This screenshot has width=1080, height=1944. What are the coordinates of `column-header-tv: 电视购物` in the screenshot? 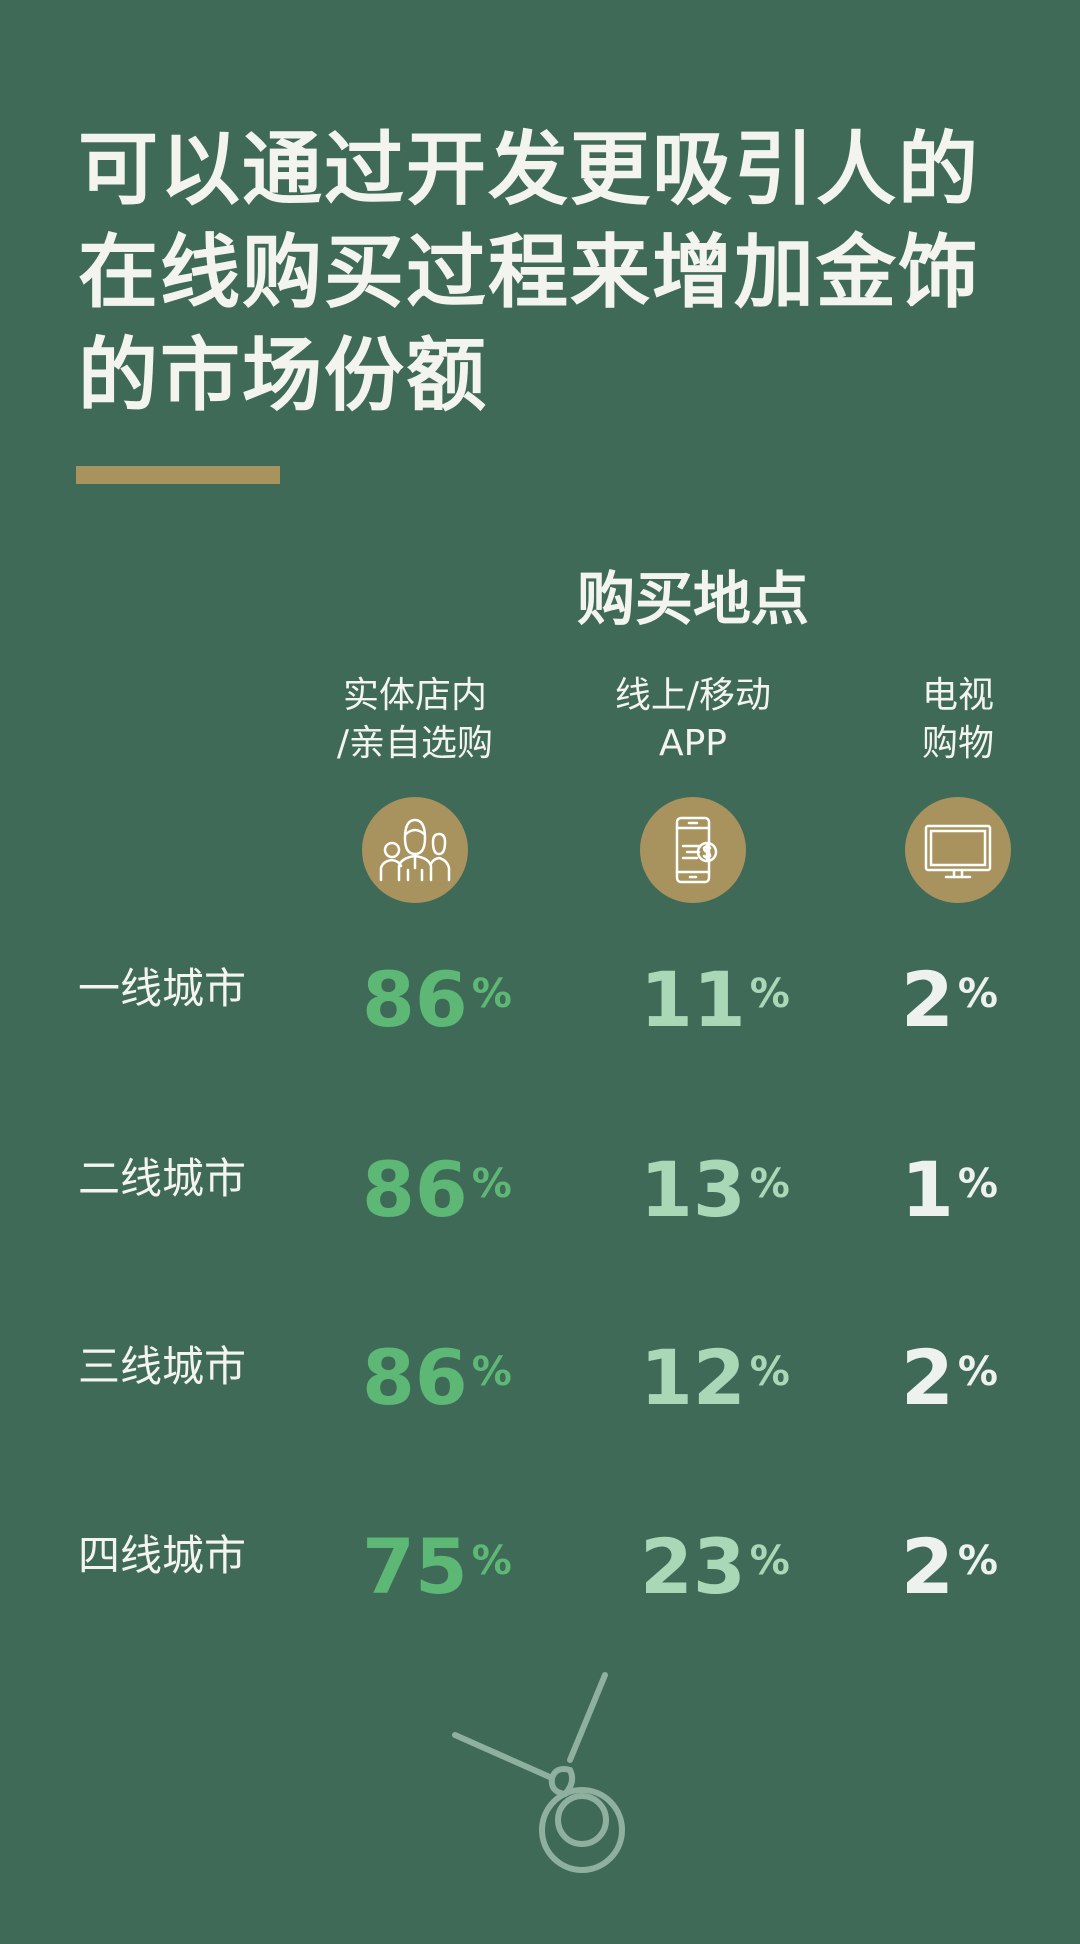 It's located at (957, 719).